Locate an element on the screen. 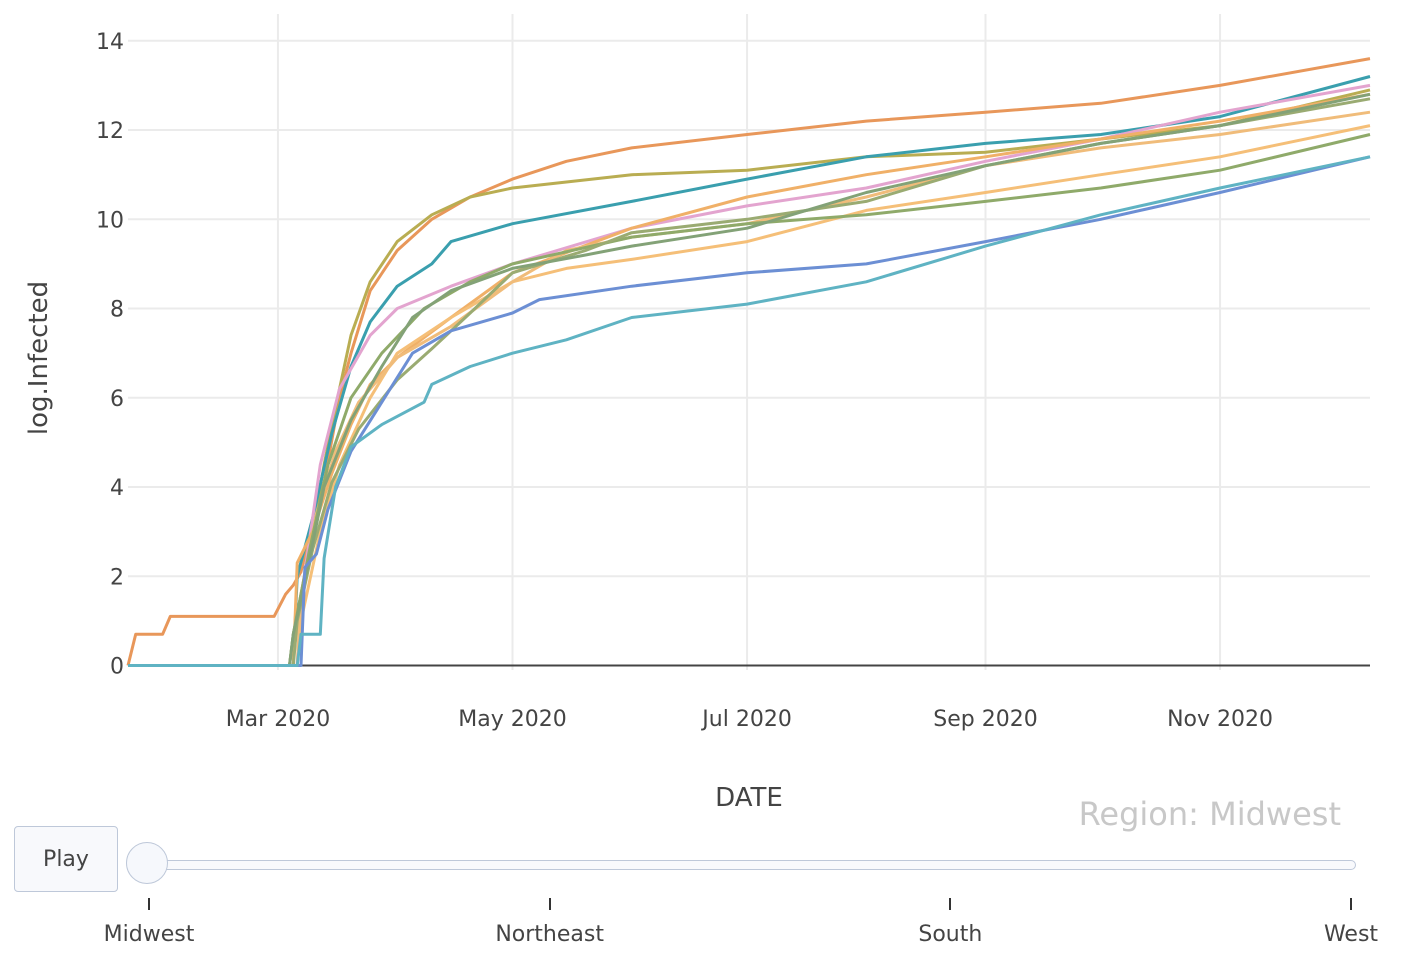  y-tick-label: 10 is located at coordinates (110, 220).